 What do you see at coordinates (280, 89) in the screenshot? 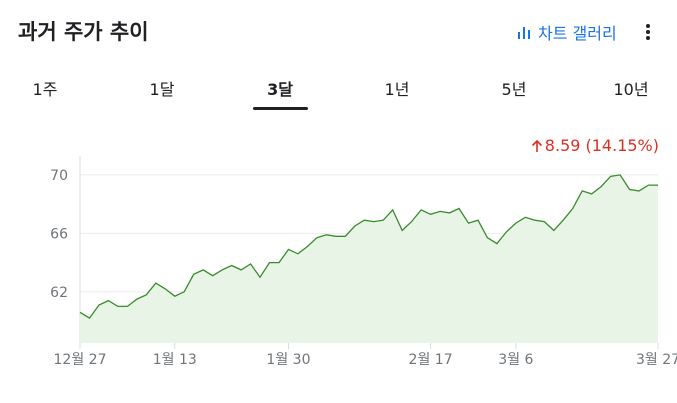
I see `tab-3-month: 3달` at bounding box center [280, 89].